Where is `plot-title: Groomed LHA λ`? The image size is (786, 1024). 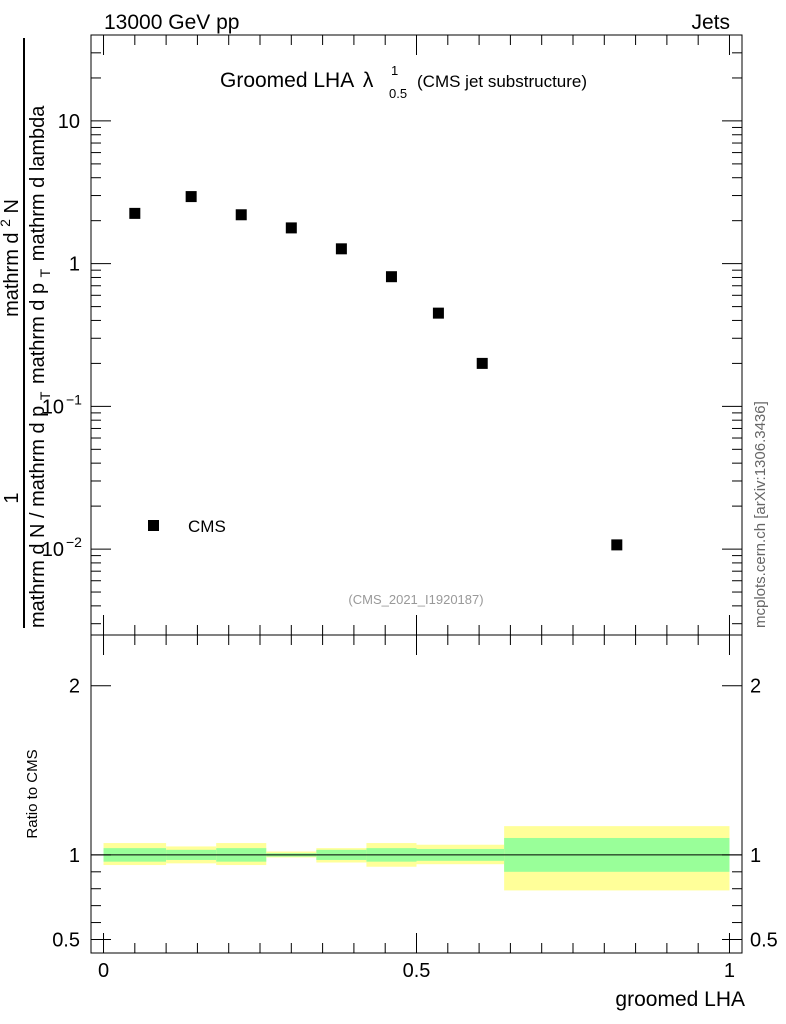
plot-title: Groomed LHA λ is located at coordinates (297, 80).